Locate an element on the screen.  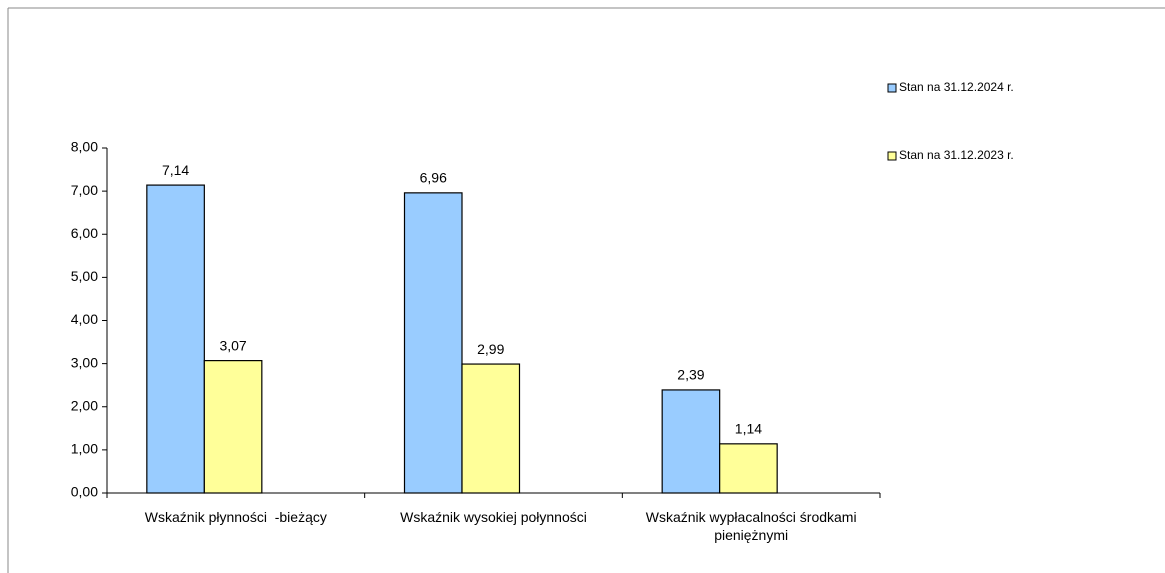
value-label: 2,39 is located at coordinates (690, 375).